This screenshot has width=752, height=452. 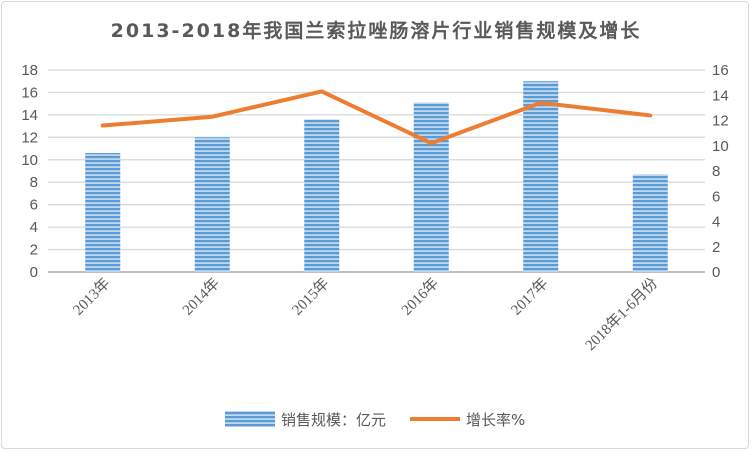 What do you see at coordinates (716, 222) in the screenshot?
I see `y-right-tick-label: 4` at bounding box center [716, 222].